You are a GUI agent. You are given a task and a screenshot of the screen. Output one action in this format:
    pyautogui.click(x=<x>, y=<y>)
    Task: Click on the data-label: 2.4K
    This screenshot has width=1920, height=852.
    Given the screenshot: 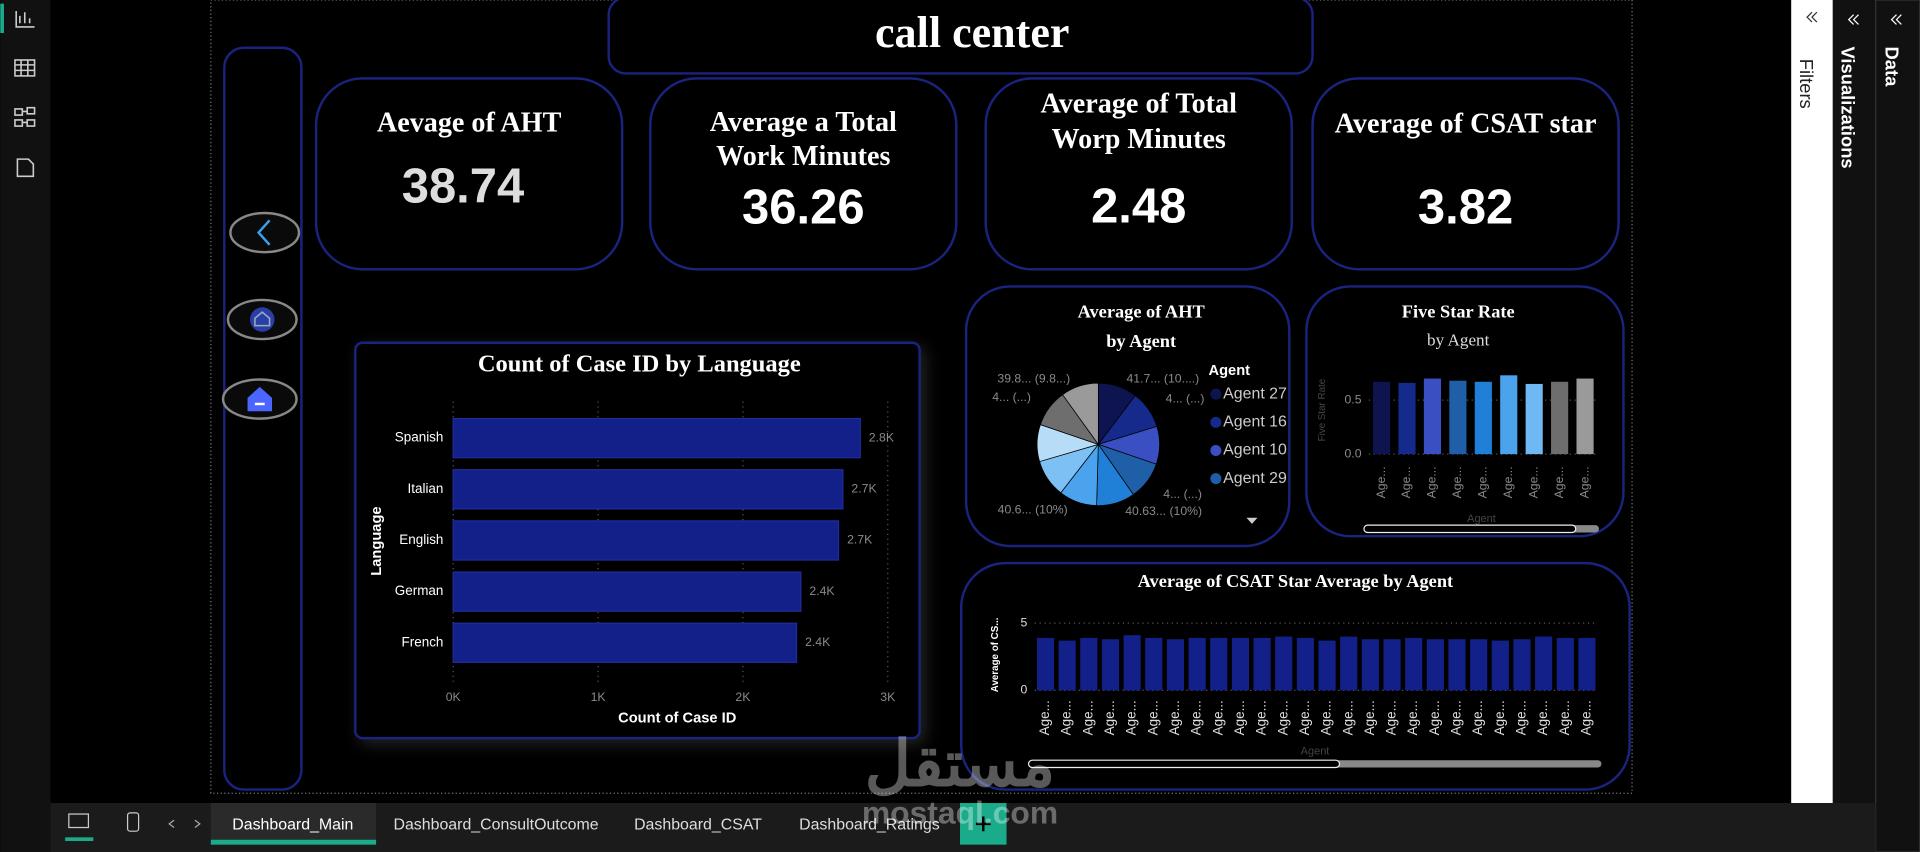 What is the action you would take?
    pyautogui.click(x=818, y=642)
    